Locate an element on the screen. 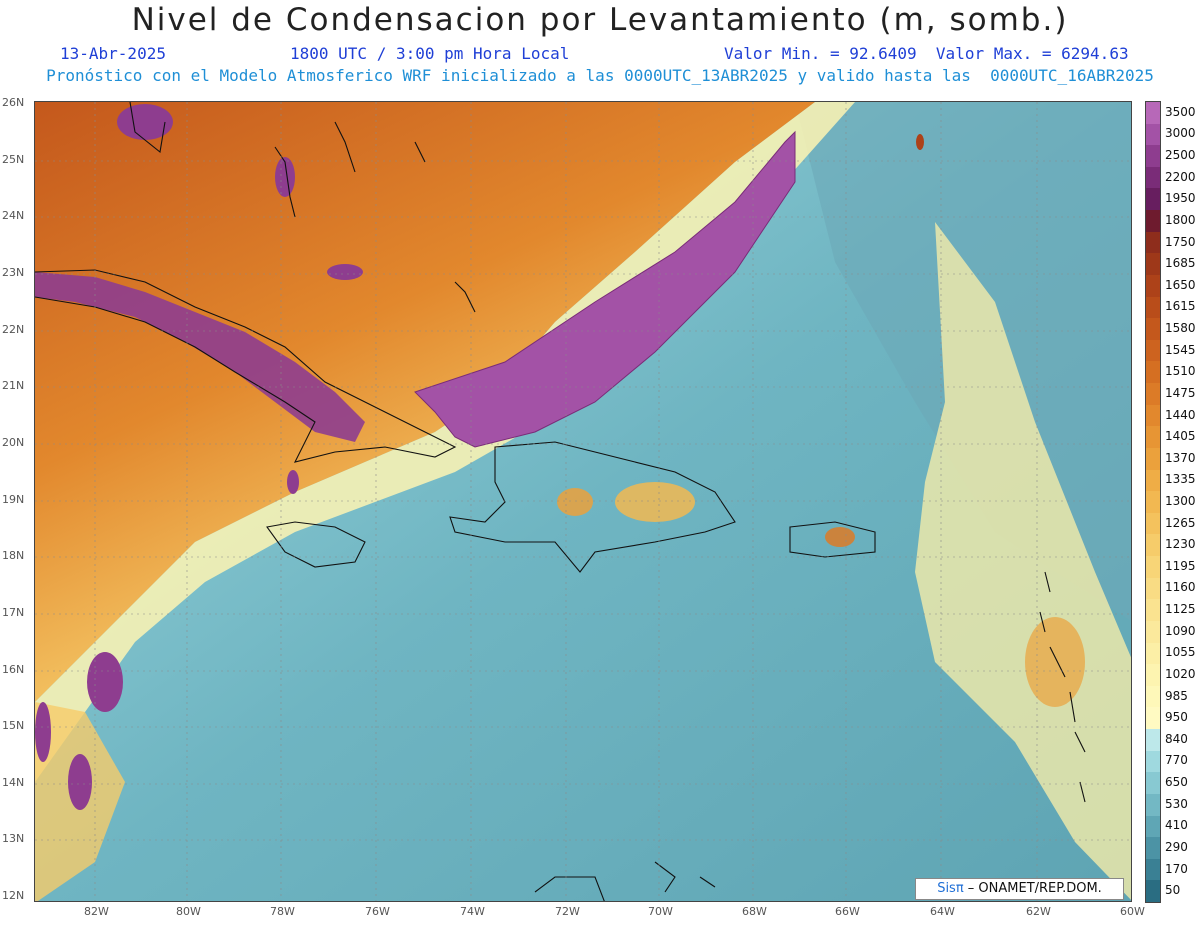  colorbar-label: 1090 is located at coordinates (1180, 630).